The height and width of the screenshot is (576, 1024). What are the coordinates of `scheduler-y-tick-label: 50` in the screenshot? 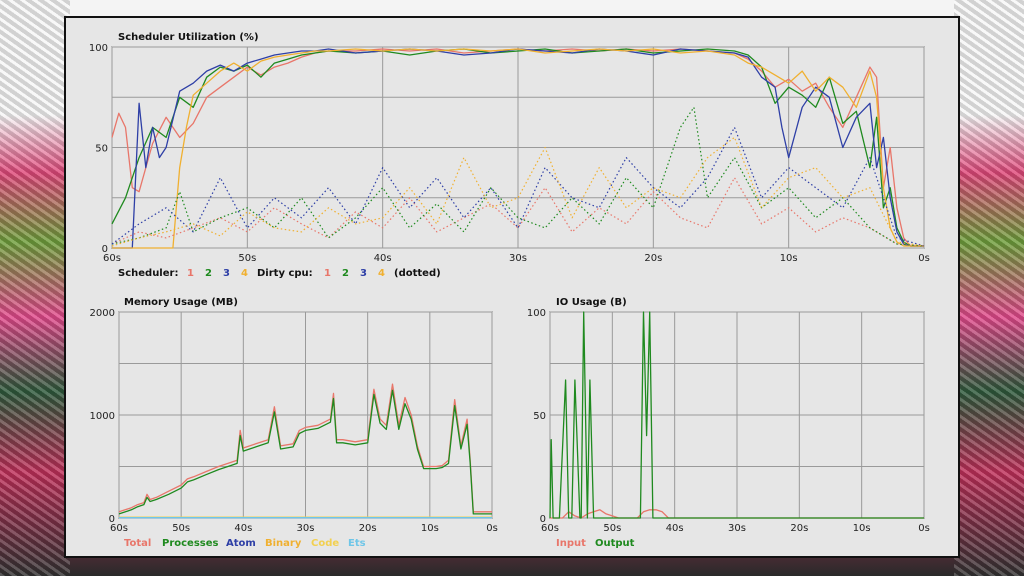 It's located at (101, 149).